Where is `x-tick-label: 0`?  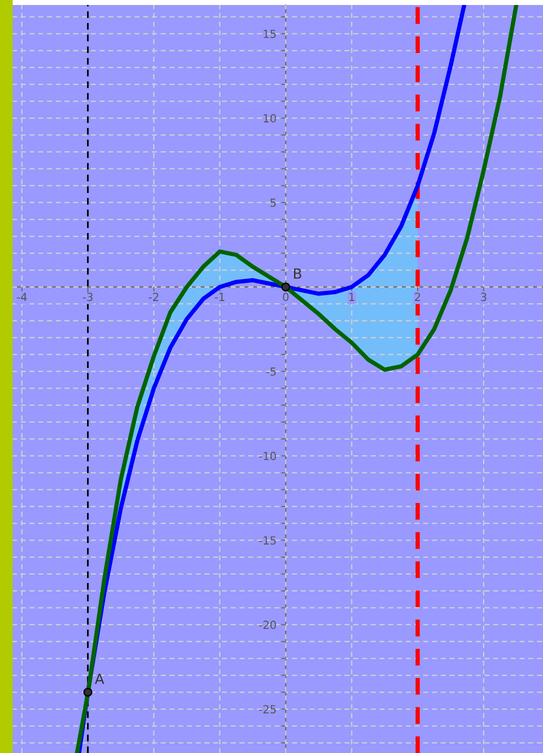 x-tick-label: 0 is located at coordinates (285, 297).